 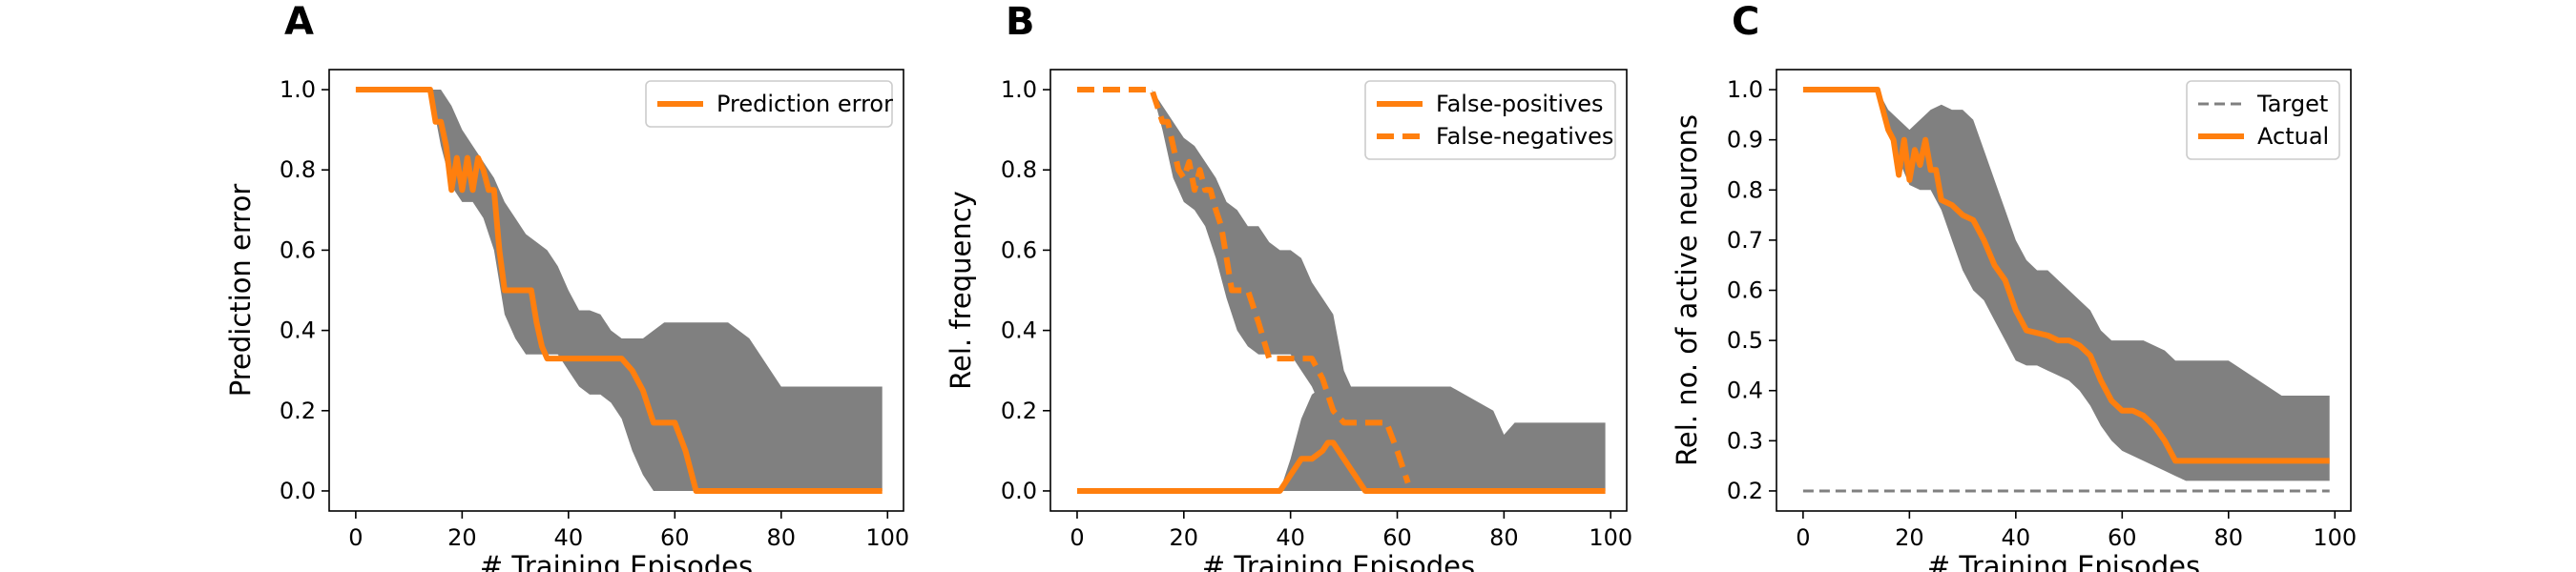 I want to click on series-line-prediction-error, so click(x=619, y=290).